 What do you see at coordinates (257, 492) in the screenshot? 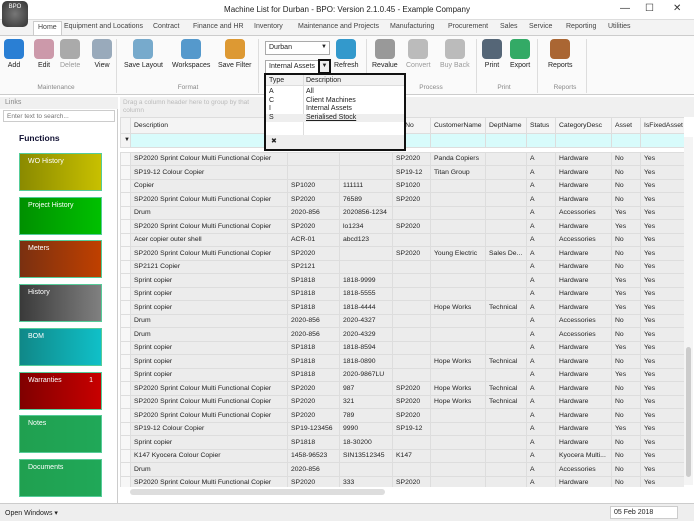
I see `horizontal-scrollbar` at bounding box center [257, 492].